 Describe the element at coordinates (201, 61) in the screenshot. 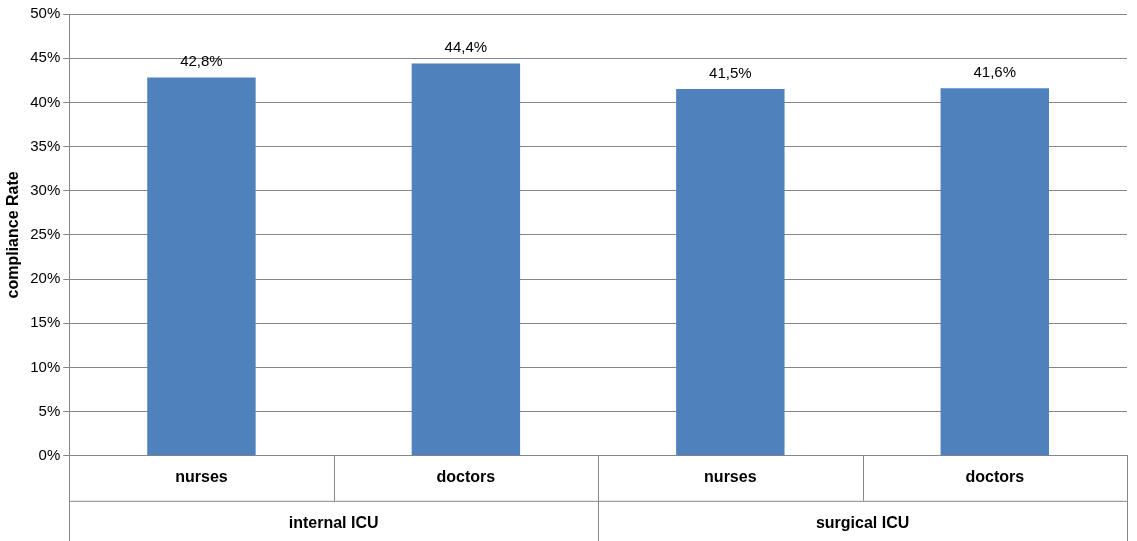

I see `data-label: 42,8%` at that location.